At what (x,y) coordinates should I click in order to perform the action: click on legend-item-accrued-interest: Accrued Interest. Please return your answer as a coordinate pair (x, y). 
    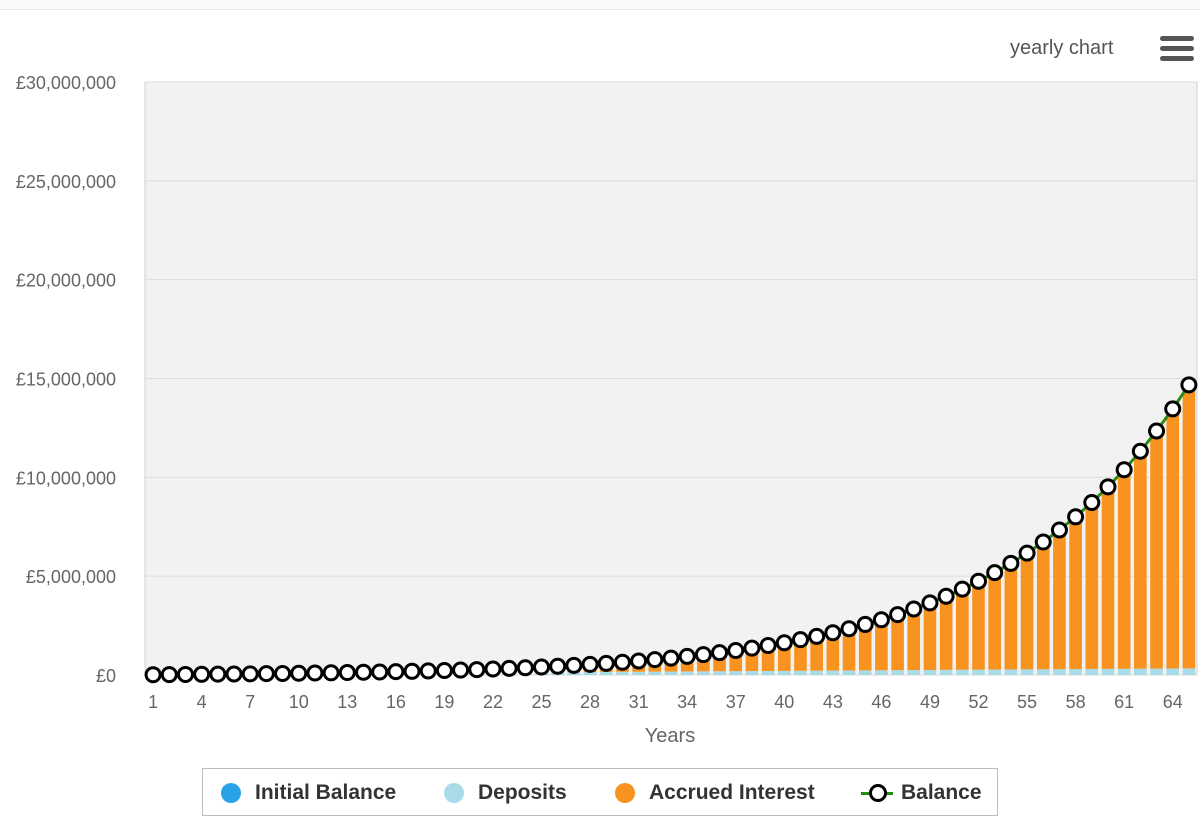
    Looking at the image, I should click on (715, 793).